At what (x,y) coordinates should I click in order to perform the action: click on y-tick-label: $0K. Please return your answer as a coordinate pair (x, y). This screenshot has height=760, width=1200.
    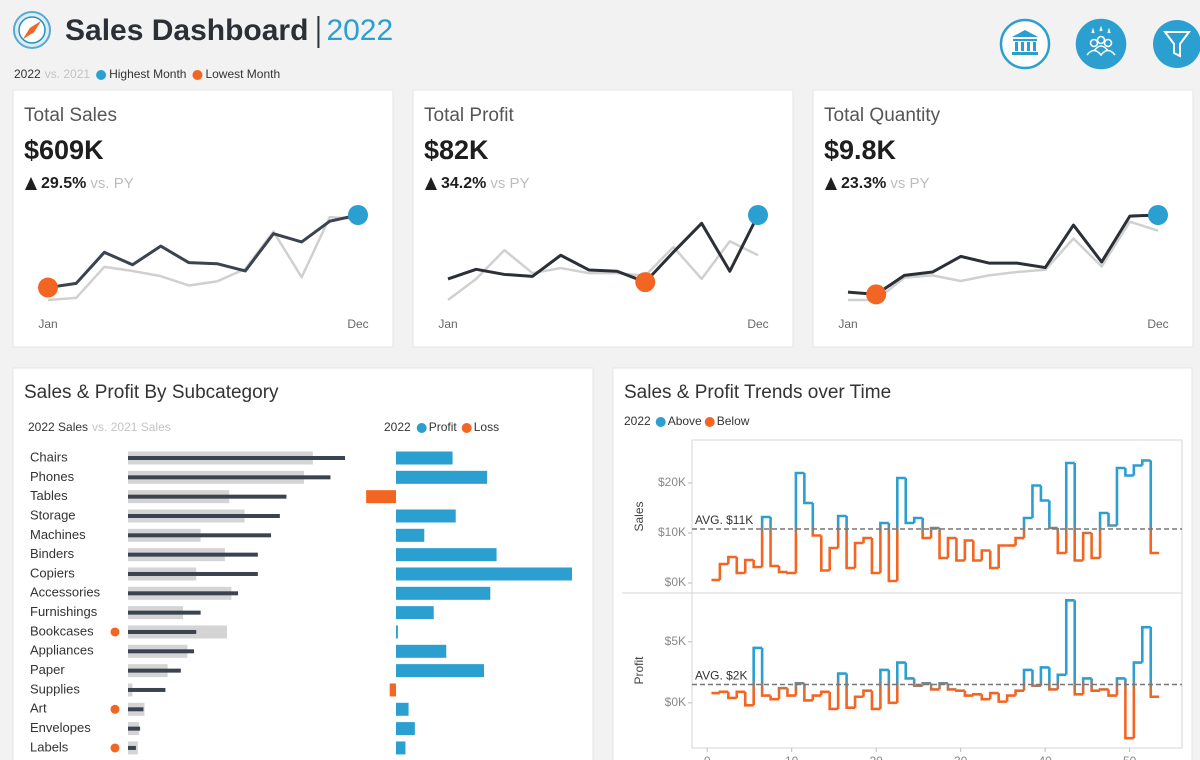
    Looking at the image, I should click on (675, 582).